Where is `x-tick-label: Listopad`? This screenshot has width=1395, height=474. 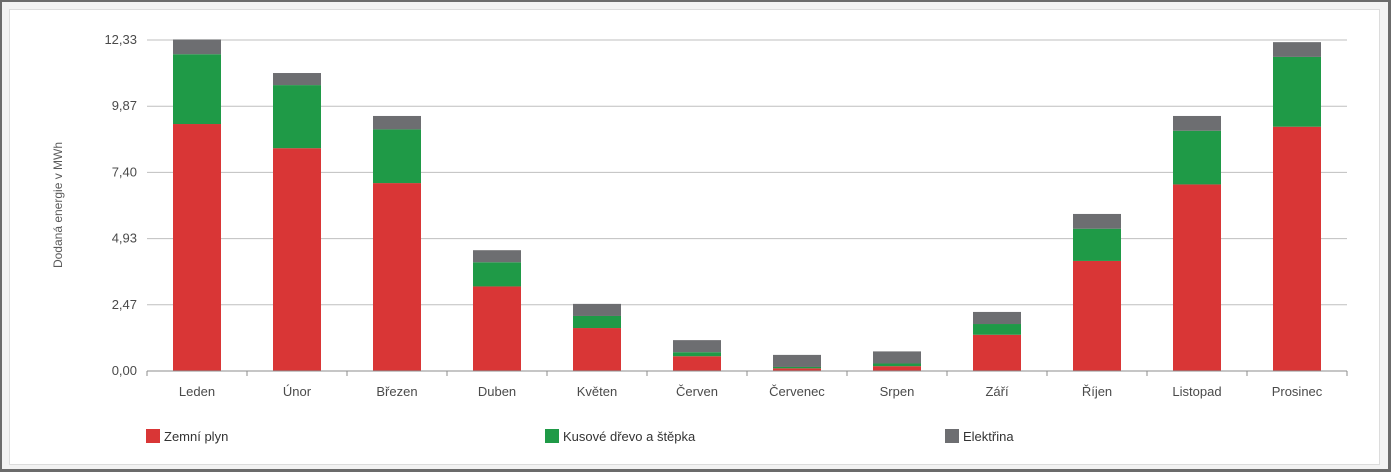 x-tick-label: Listopad is located at coordinates (1196, 391).